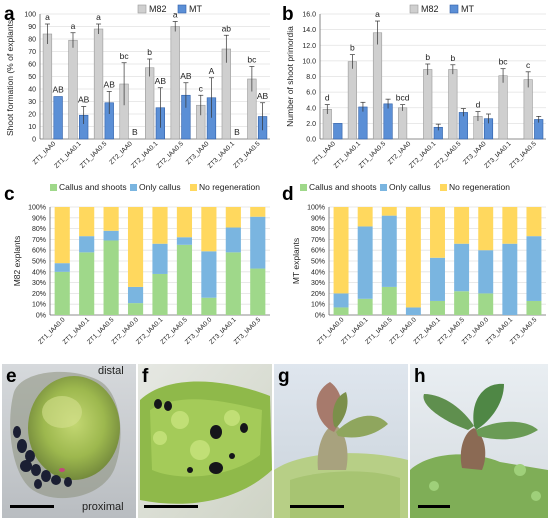 This screenshot has width=550, height=521. Describe the element at coordinates (39, 240) in the screenshot. I see `y-tick-label: 70%` at that location.